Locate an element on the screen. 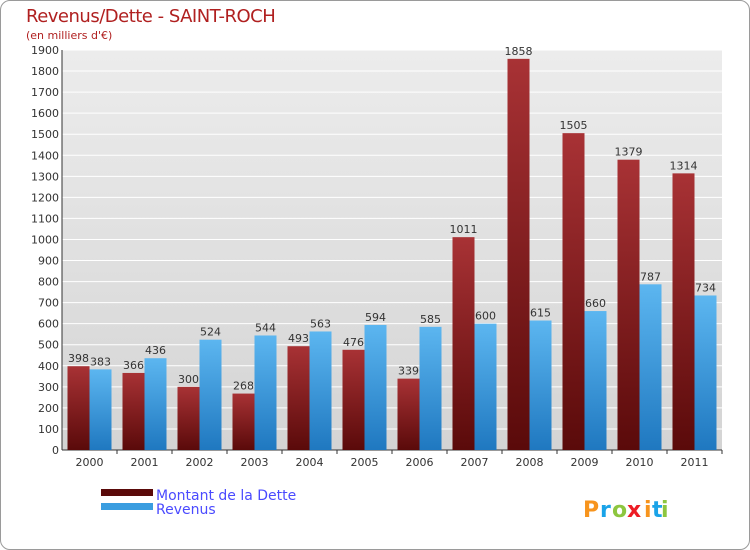 The height and width of the screenshot is (550, 750). x-tick-label: 2011 is located at coordinates (695, 462).